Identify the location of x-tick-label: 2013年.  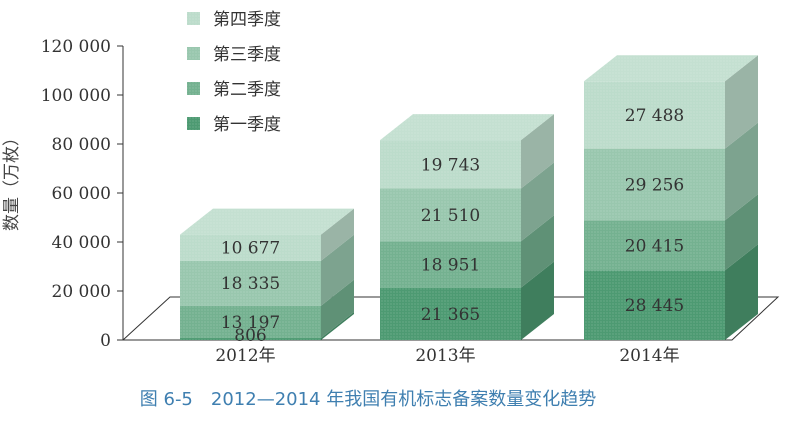
(445, 356).